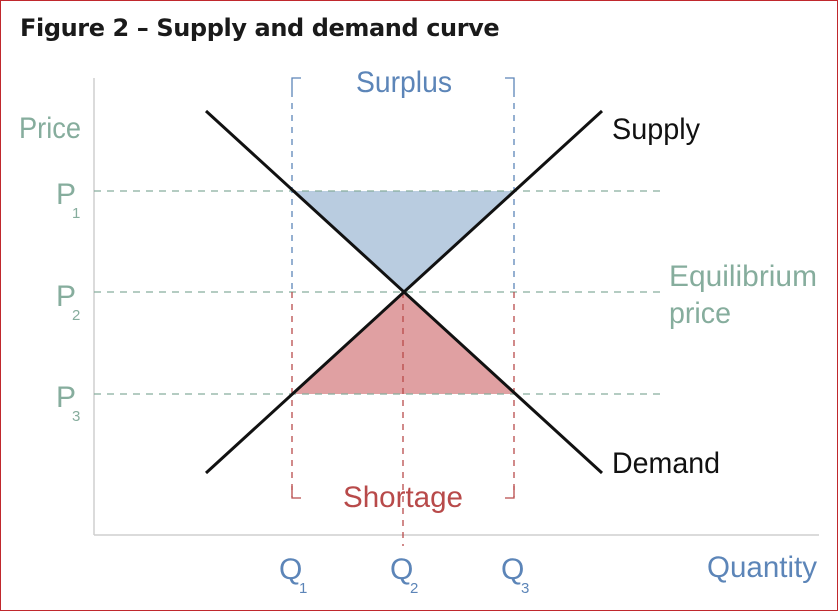 The height and width of the screenshot is (611, 838). What do you see at coordinates (260, 28) in the screenshot?
I see `figure-title: Figure 2 – Supply and demand curve` at bounding box center [260, 28].